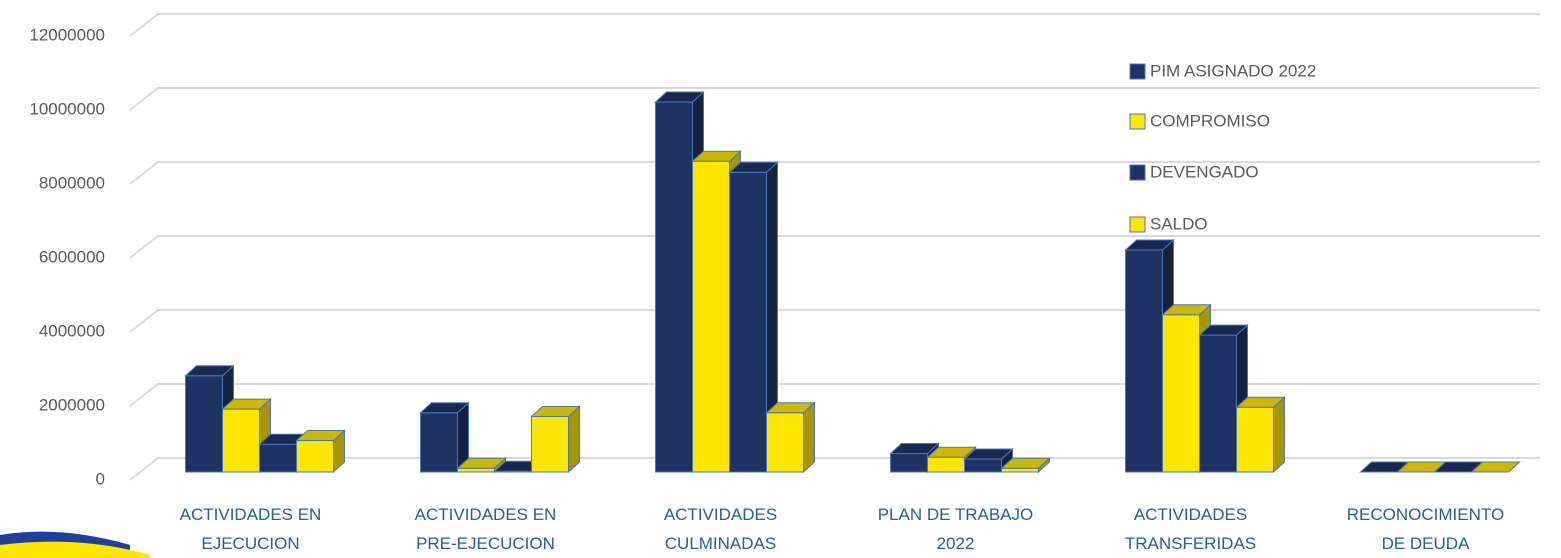  What do you see at coordinates (72, 182) in the screenshot?
I see `y-tick-label: 8000000` at bounding box center [72, 182].